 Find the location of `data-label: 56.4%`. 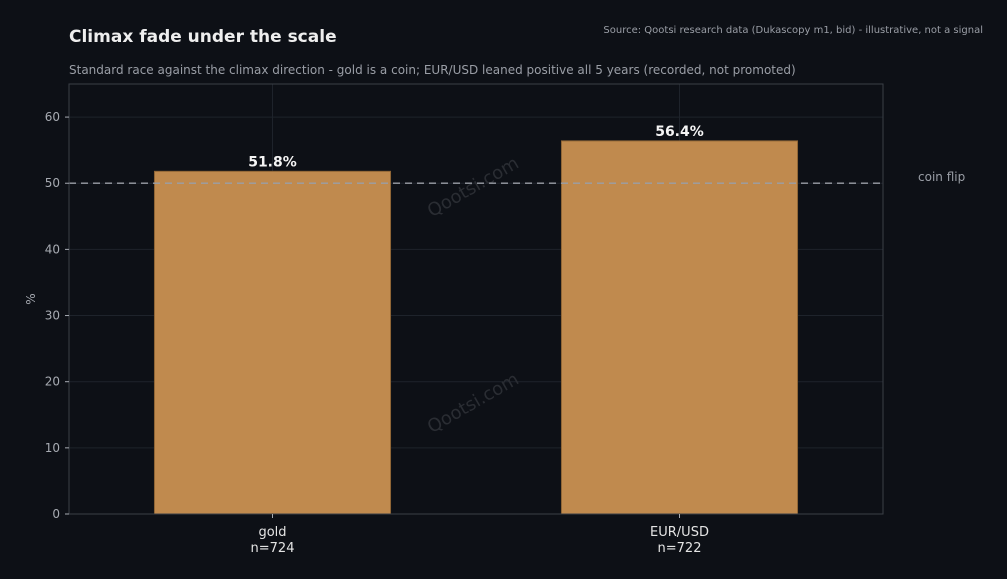

data-label: 56.4% is located at coordinates (679, 132).